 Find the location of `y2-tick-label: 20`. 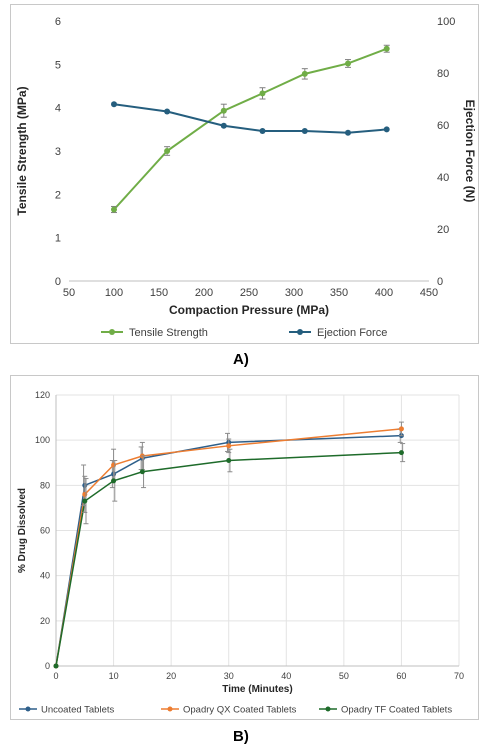

y2-tick-label: 20 is located at coordinates (443, 230).